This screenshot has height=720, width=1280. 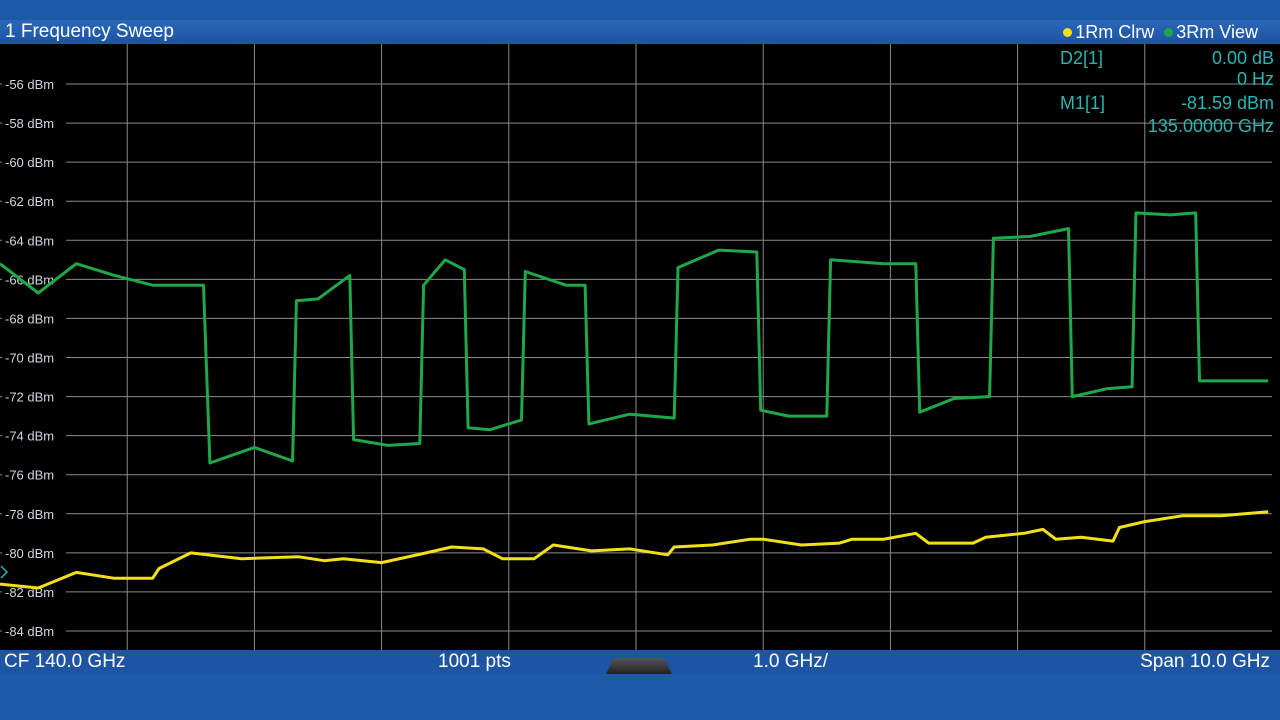 I want to click on y-tick-label: -82 dBm, so click(x=29, y=592).